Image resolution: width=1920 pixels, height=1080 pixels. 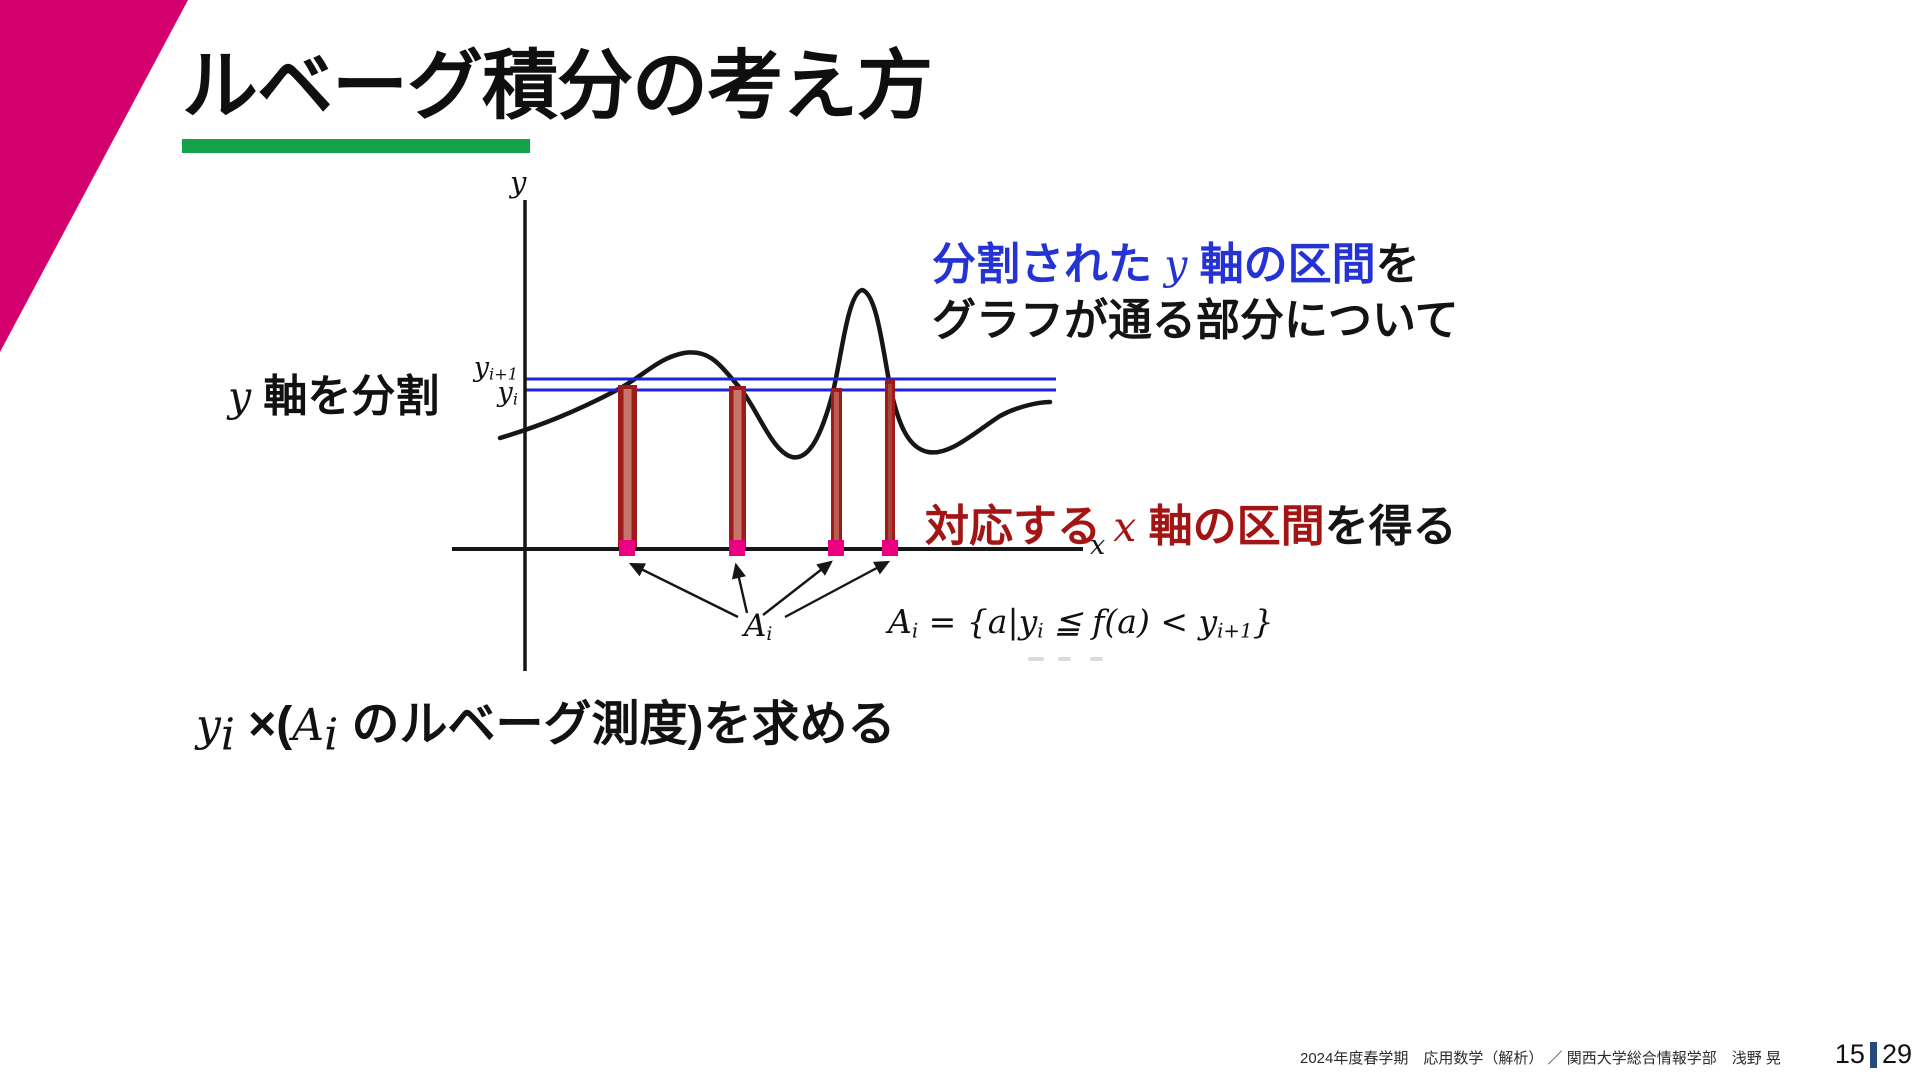 What do you see at coordinates (1019, 526) in the screenshot?
I see `note-red-lead: 対応する` at bounding box center [1019, 526].